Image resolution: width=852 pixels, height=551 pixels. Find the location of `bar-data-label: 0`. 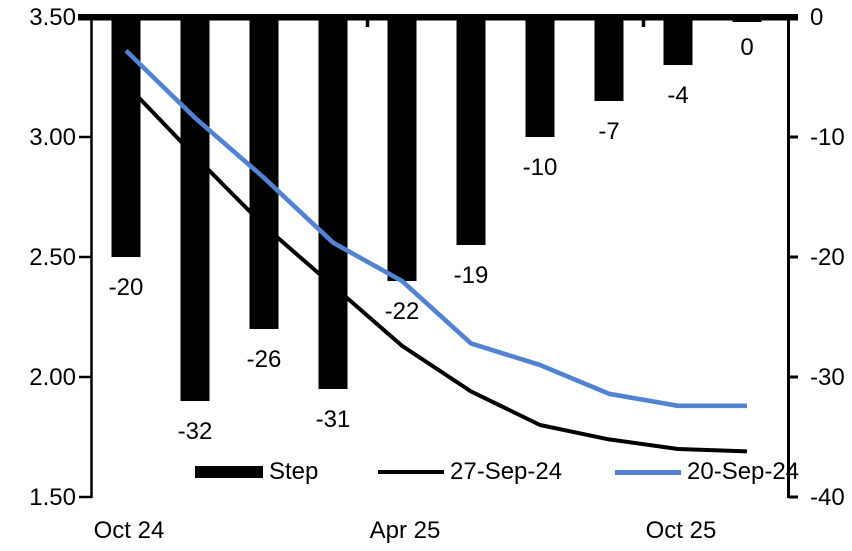

bar-data-label: 0 is located at coordinates (746, 47).